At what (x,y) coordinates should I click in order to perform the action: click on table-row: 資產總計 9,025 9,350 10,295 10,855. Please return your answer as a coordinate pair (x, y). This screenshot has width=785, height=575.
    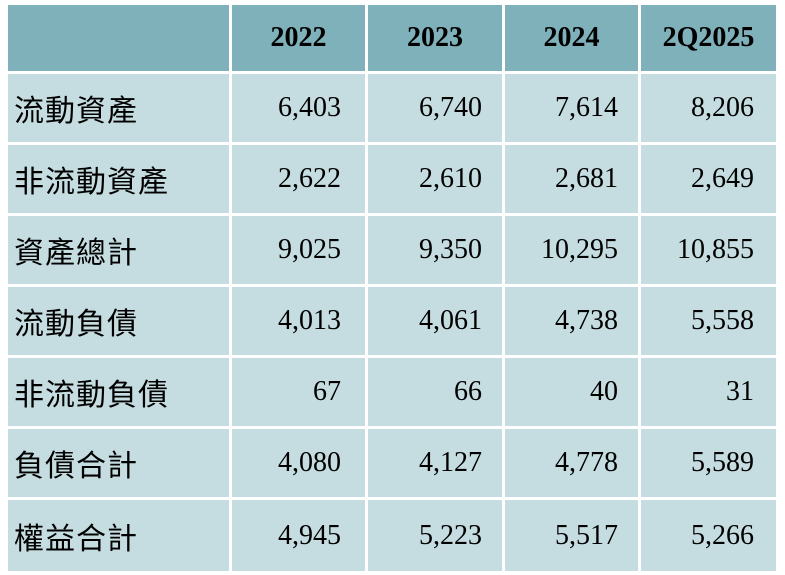
    Looking at the image, I should click on (392, 251).